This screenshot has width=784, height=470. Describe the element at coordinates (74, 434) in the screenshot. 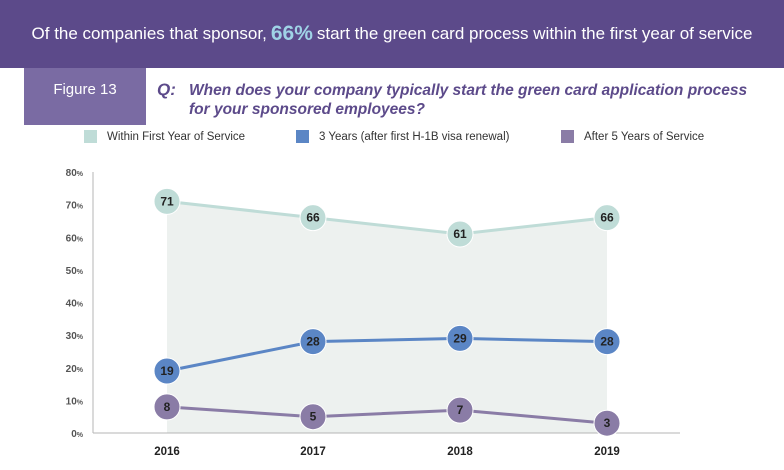

I see `y-tick-number: 0` at that location.